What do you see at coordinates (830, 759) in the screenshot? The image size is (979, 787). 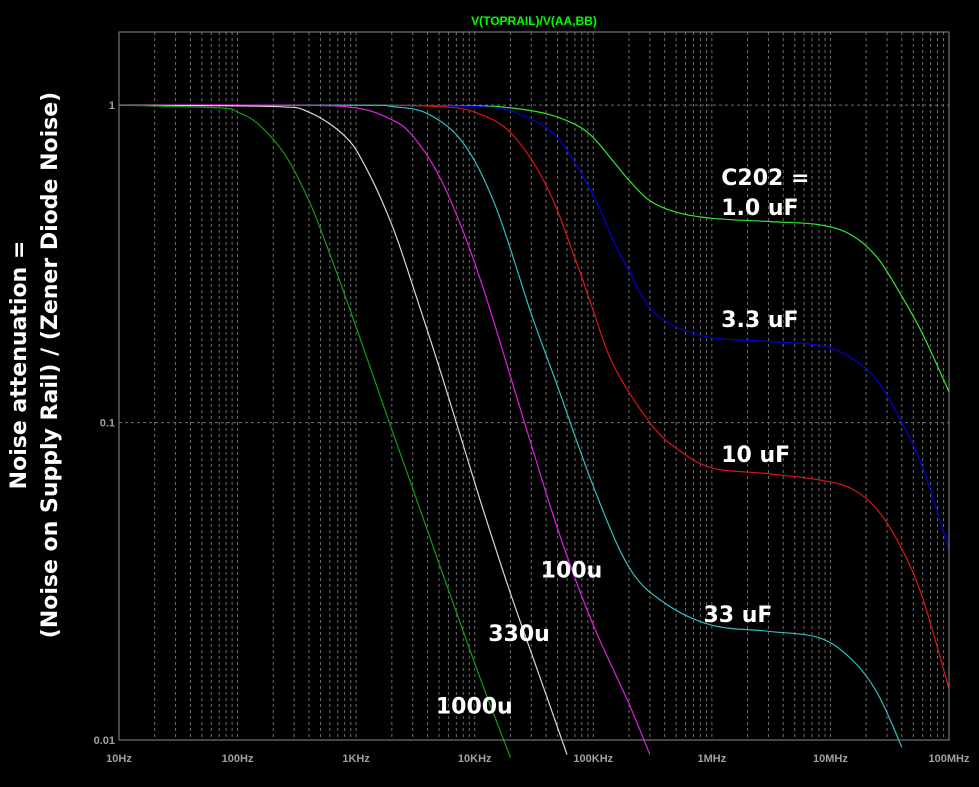 I see `x-tick-label: 10MHz` at bounding box center [830, 759].